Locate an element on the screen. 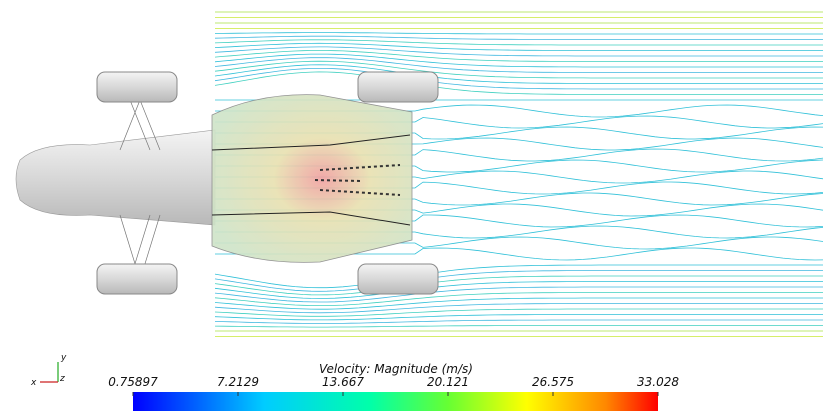  colorbar-tick-label: 26.575 is located at coordinates (553, 382).